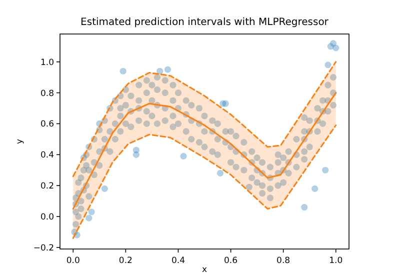 This screenshot has width=400, height=280. Describe the element at coordinates (205, 270) in the screenshot. I see `x-axis-title: x` at that location.